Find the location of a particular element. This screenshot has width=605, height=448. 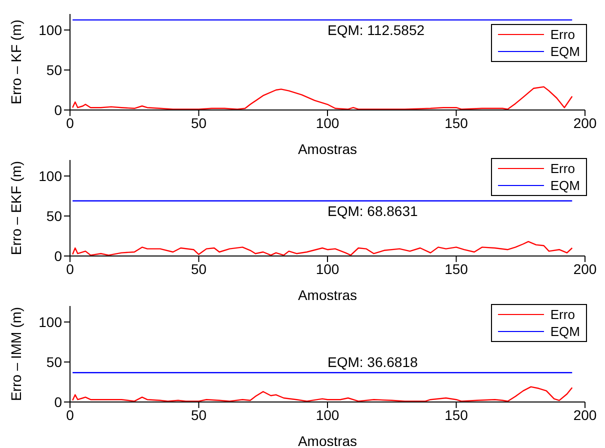

y-axis-title: Erro – KF (m) is located at coordinates (16, 62).